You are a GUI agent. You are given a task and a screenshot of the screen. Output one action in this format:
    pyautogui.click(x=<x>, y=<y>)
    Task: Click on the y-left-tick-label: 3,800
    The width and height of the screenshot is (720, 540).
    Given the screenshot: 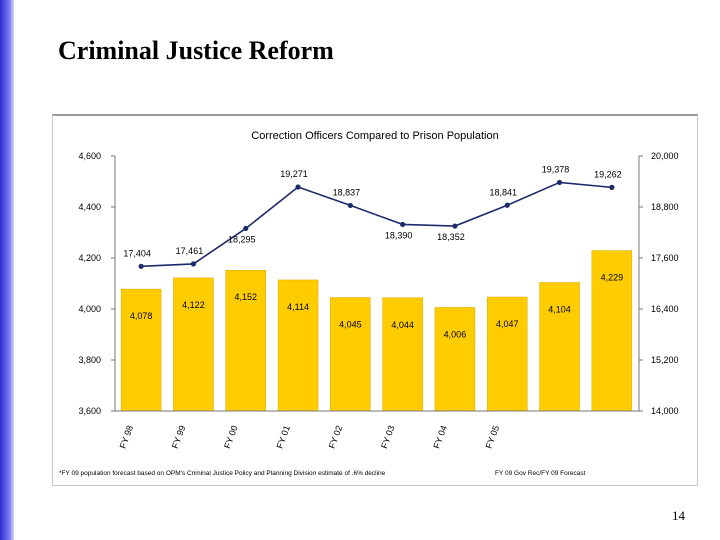 What is the action you would take?
    pyautogui.click(x=89, y=360)
    